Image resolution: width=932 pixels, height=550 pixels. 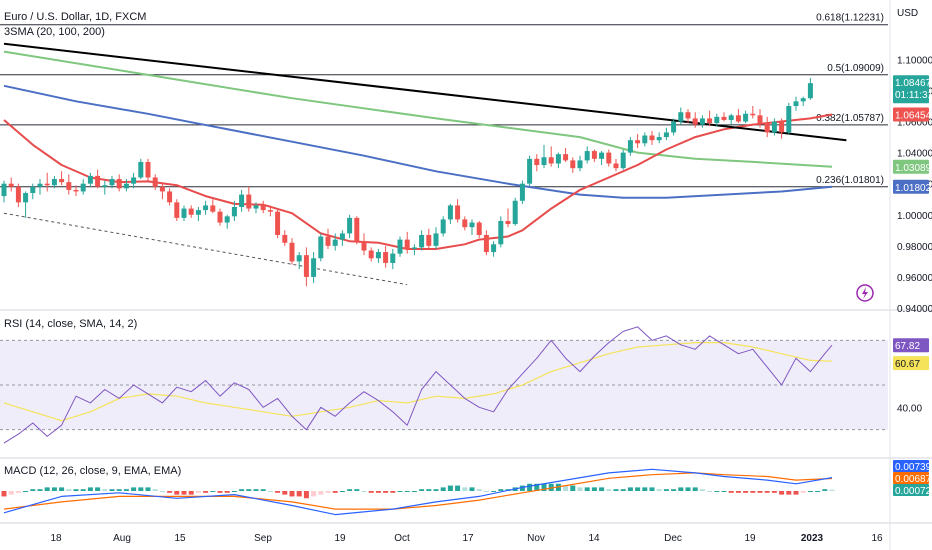 I want to click on price-tag-1-text: 1.06454, so click(x=913, y=115).